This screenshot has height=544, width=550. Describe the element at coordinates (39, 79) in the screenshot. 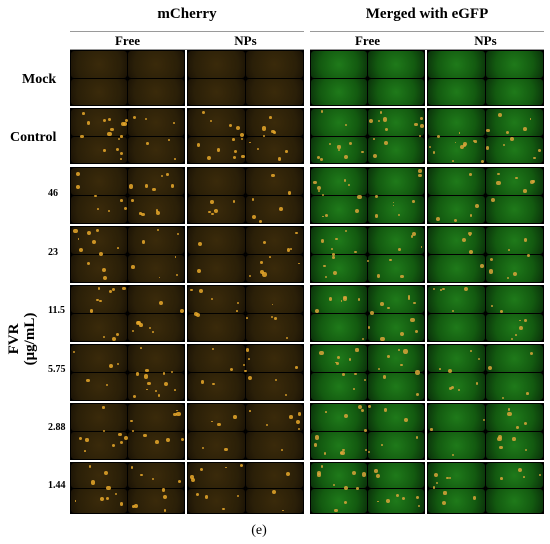

I see `row-label-mock: Mock` at that location.